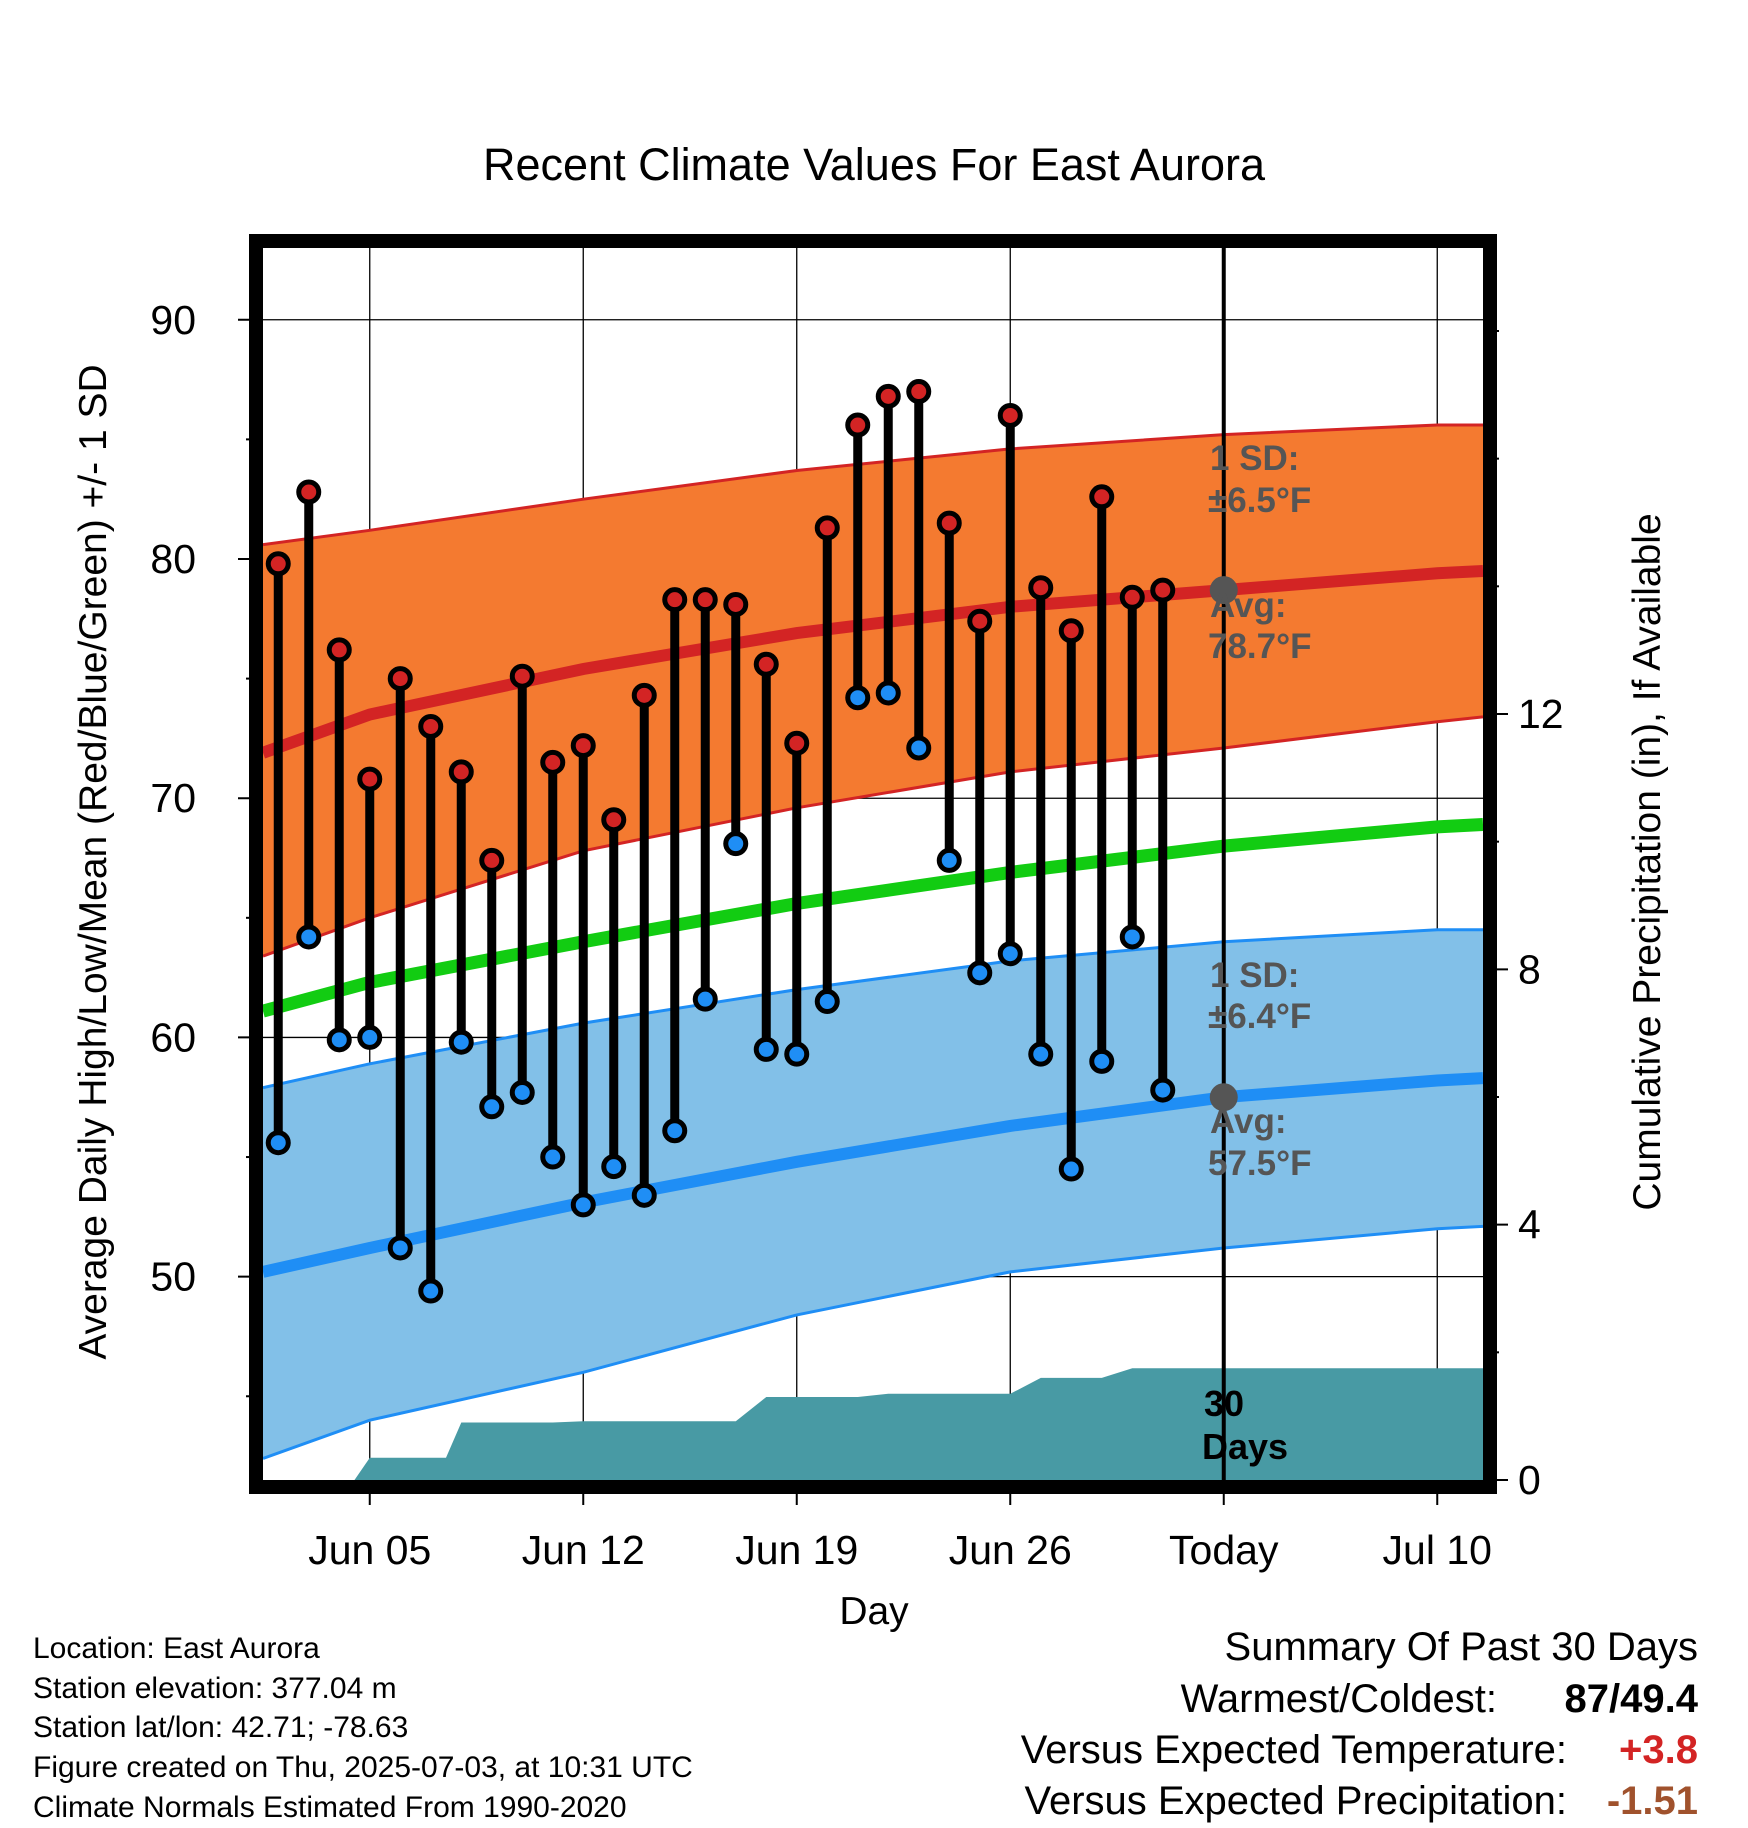 This screenshot has height=1828, width=1748. What do you see at coordinates (873, 485) in the screenshot?
I see `high-sd-band-upper-edge` at bounding box center [873, 485].